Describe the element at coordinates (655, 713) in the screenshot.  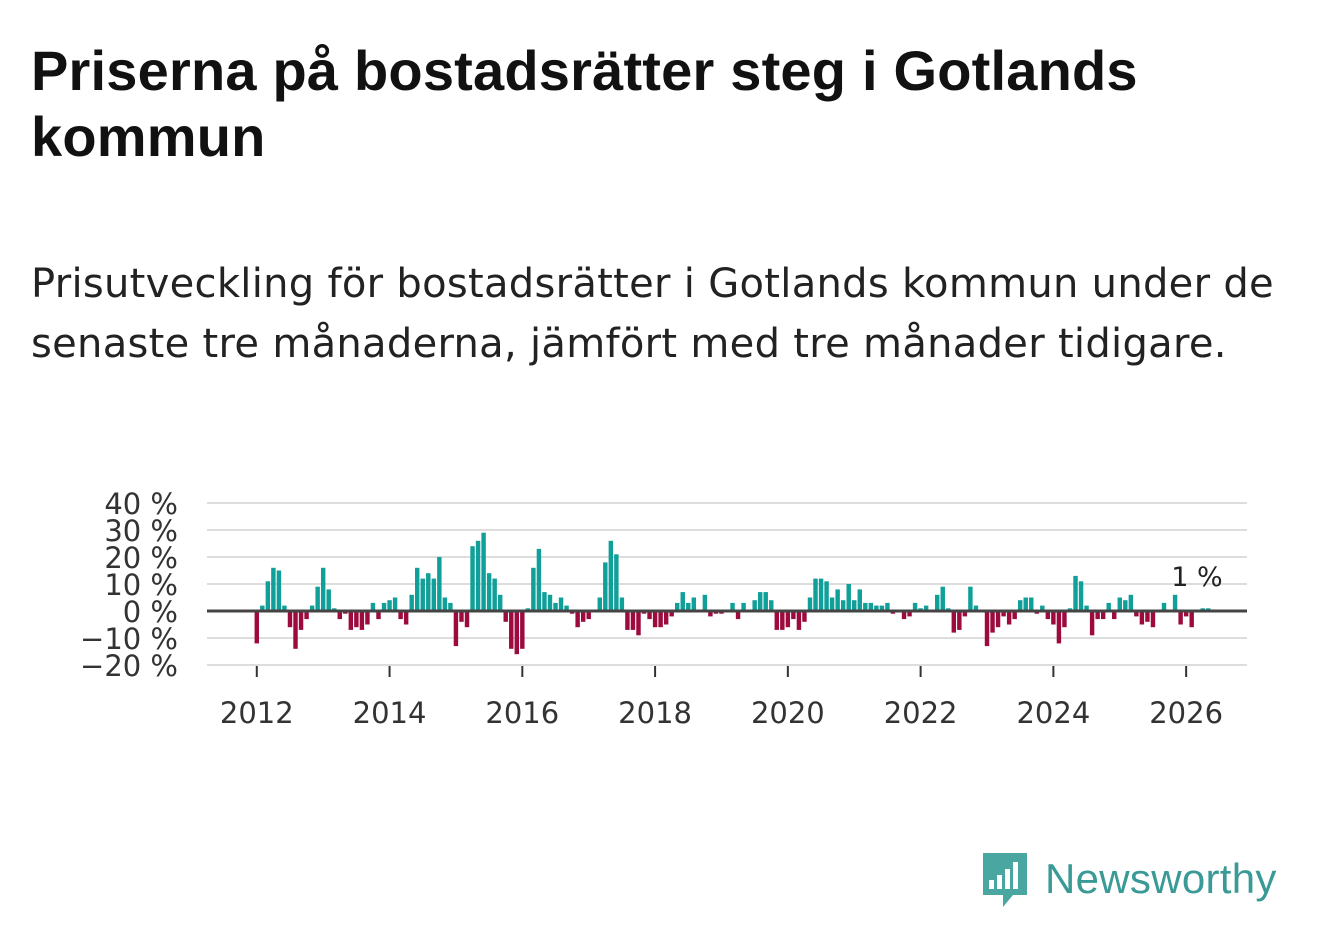
I see `x-tick-label: 2018` at that location.